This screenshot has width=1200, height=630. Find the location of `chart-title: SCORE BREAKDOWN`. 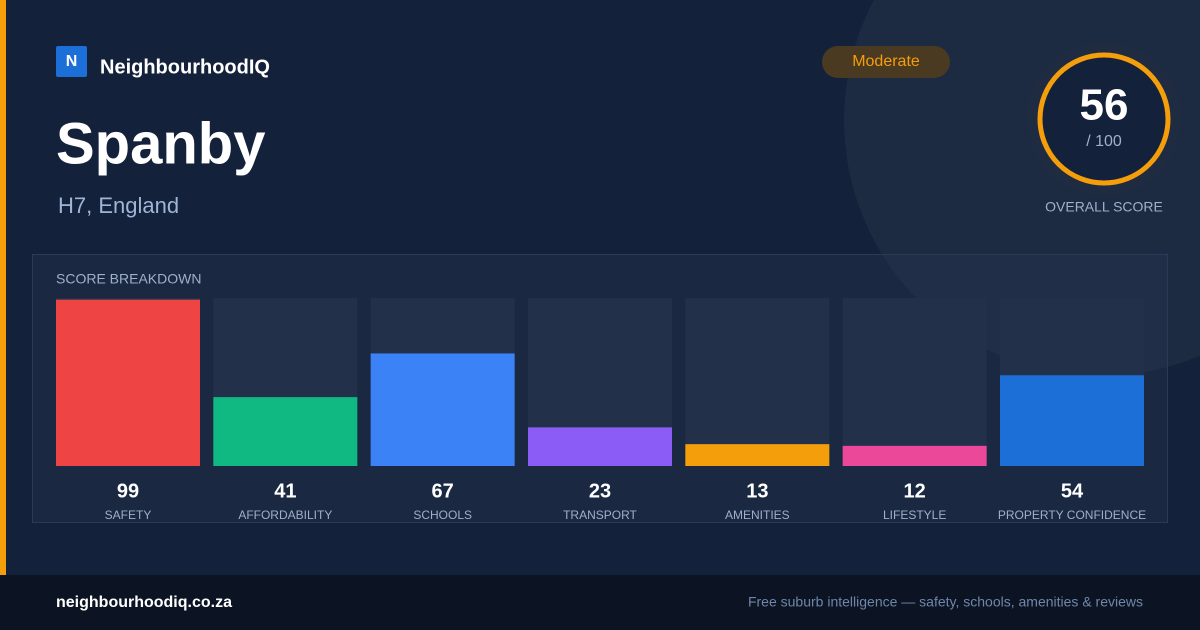

chart-title: SCORE BREAKDOWN is located at coordinates (128, 279).